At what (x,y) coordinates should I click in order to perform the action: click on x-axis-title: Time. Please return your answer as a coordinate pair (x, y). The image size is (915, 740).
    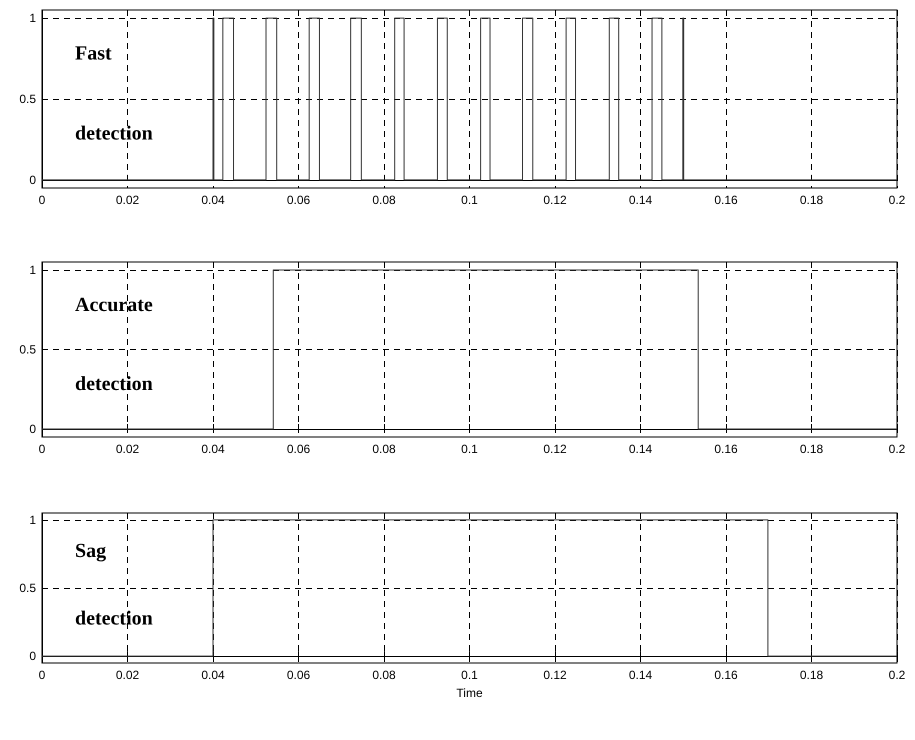
    Looking at the image, I should click on (469, 693).